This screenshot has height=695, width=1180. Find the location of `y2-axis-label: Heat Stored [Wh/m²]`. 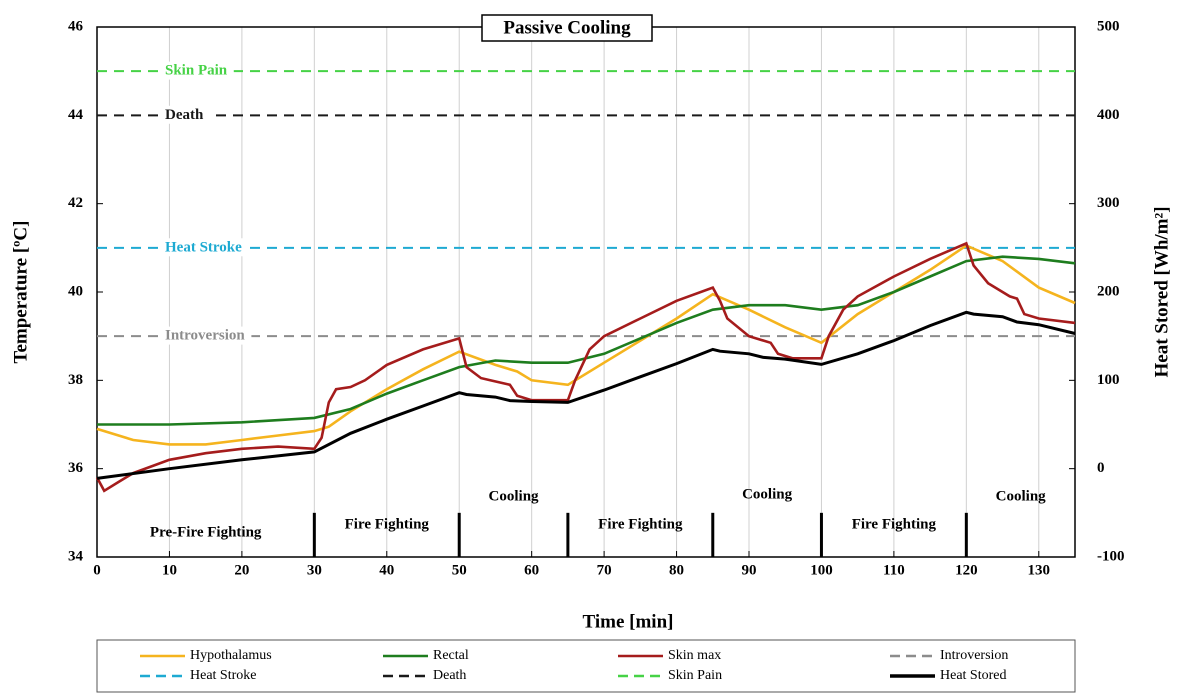

y2-axis-label: Heat Stored [Wh/m²] is located at coordinates (1161, 291).